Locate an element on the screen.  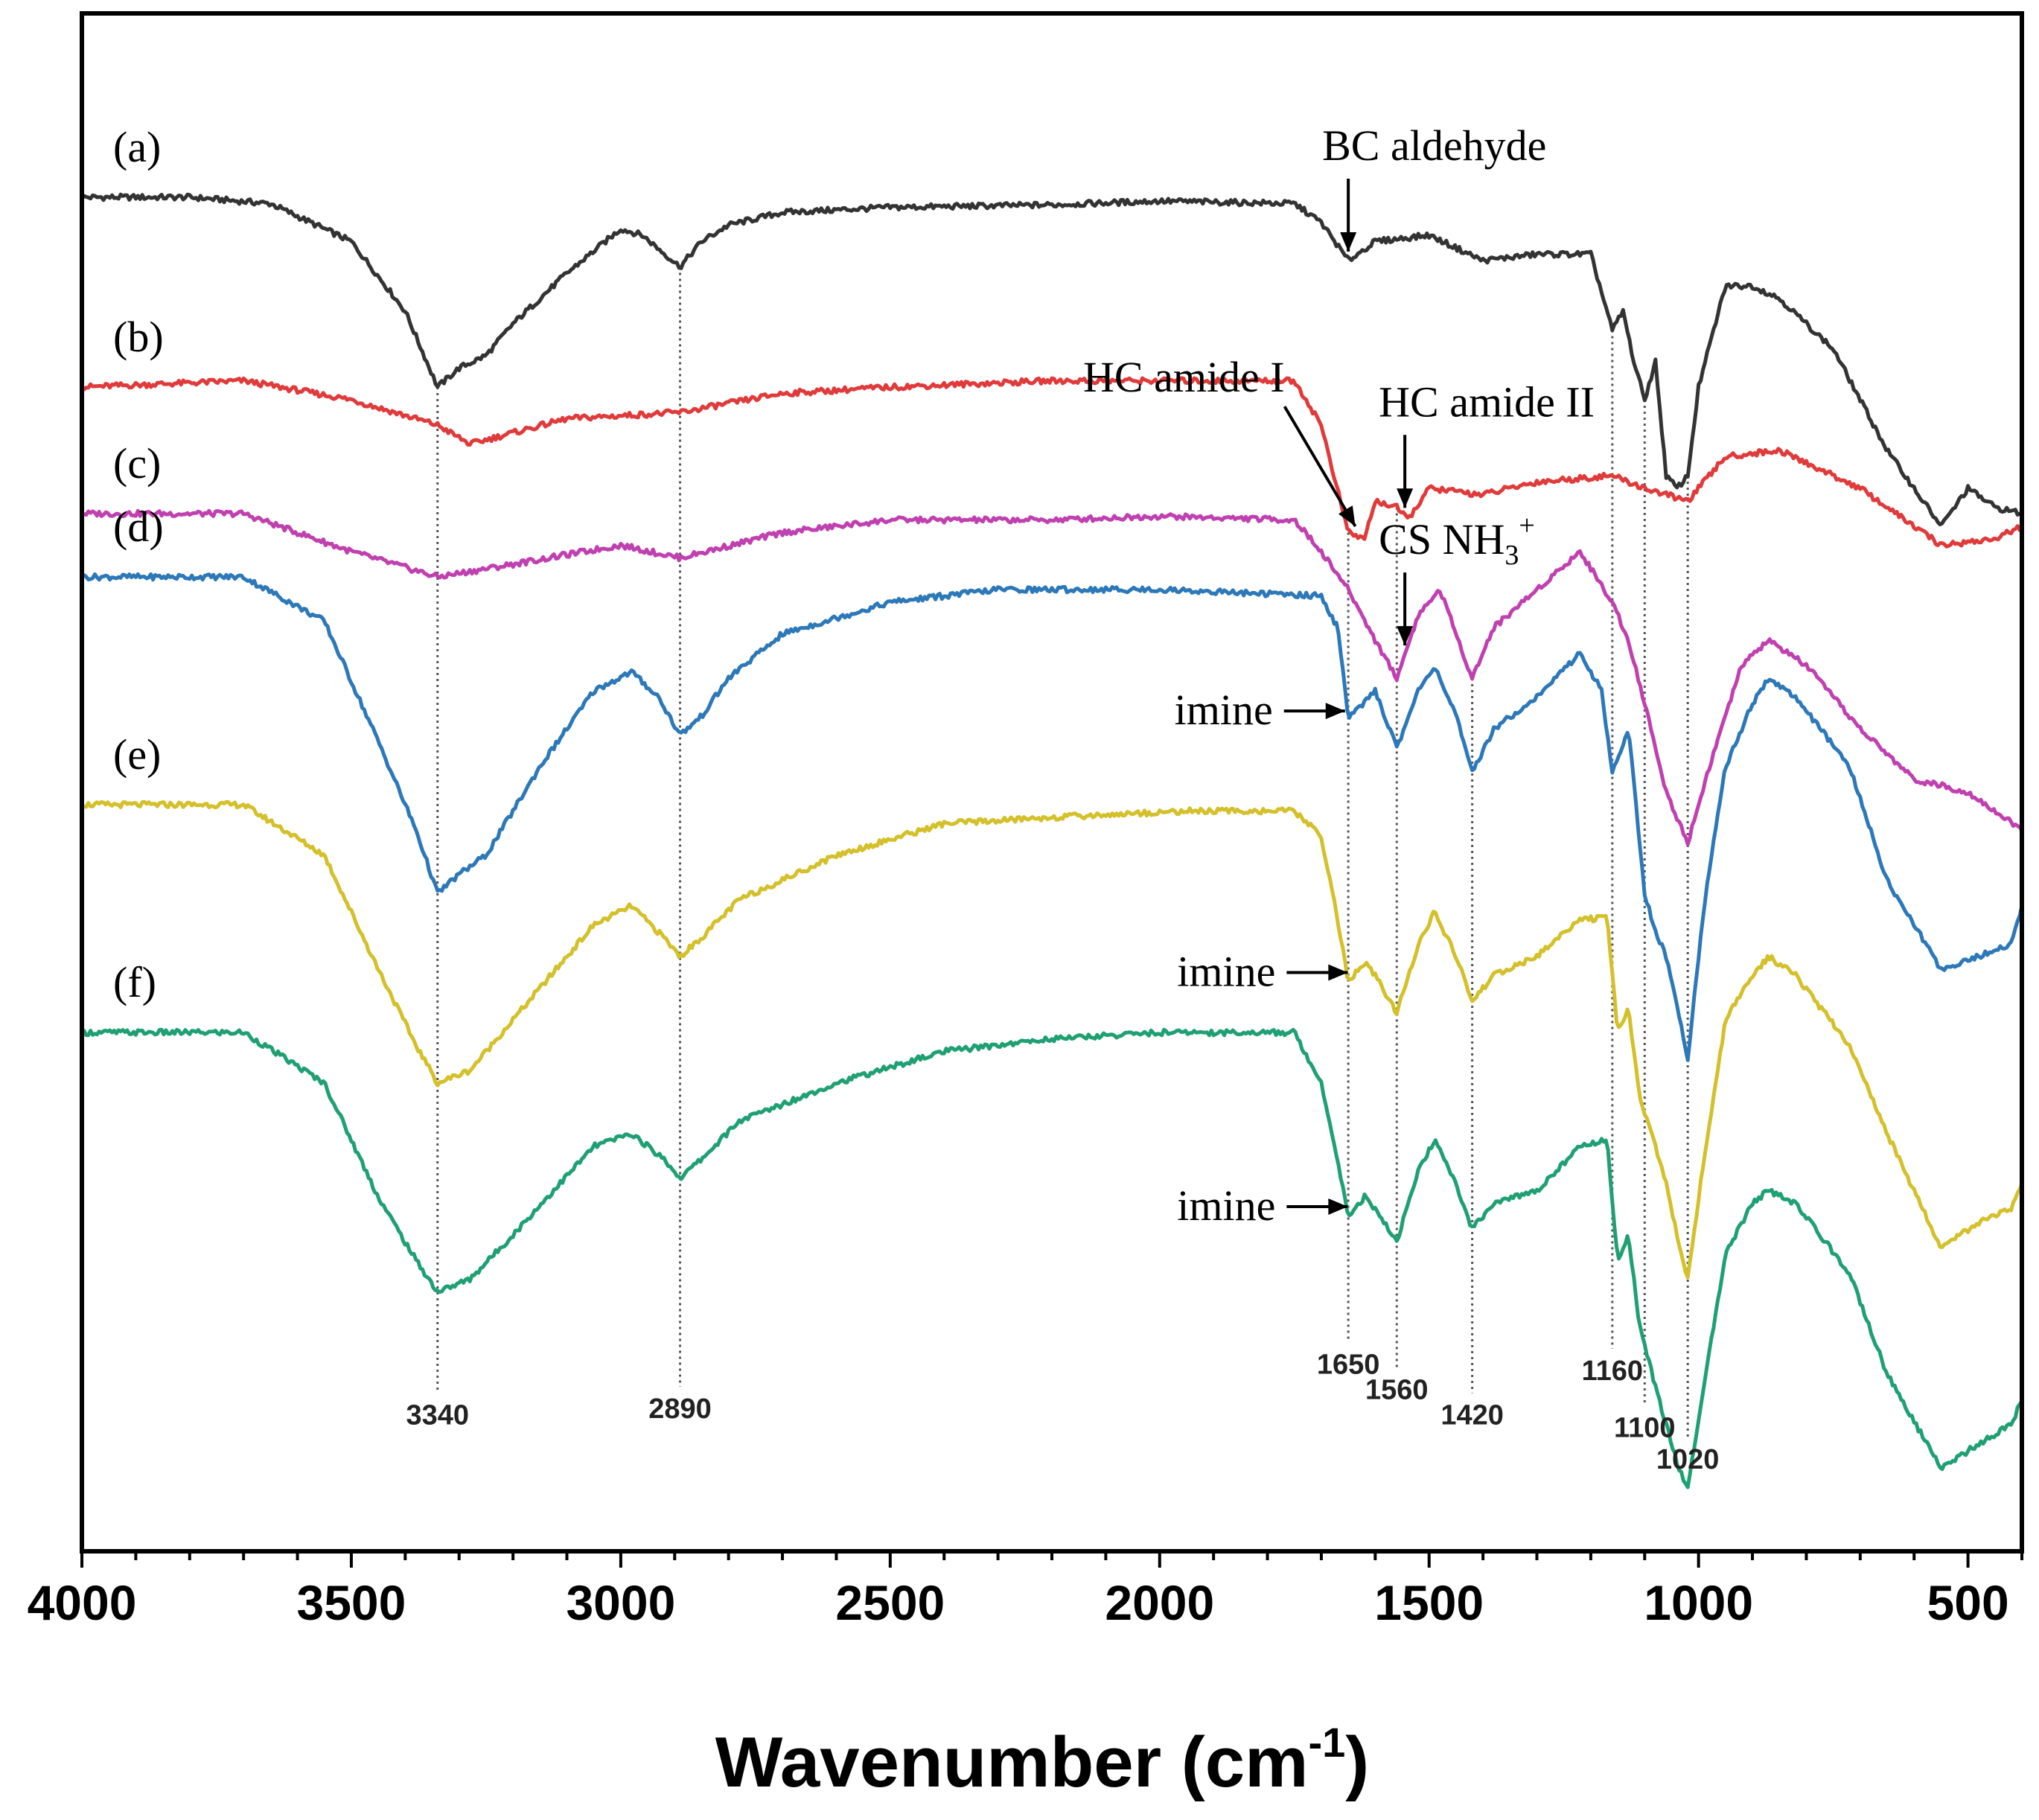
annotation-3-arrow-head is located at coordinates (1405, 498).